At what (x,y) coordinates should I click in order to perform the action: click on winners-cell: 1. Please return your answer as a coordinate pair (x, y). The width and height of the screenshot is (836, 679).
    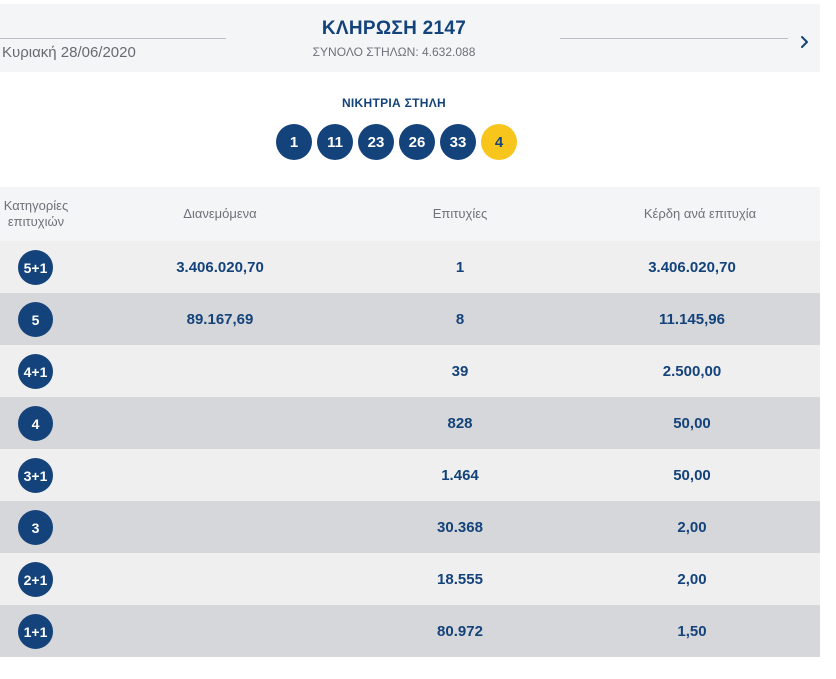
    Looking at the image, I should click on (460, 267).